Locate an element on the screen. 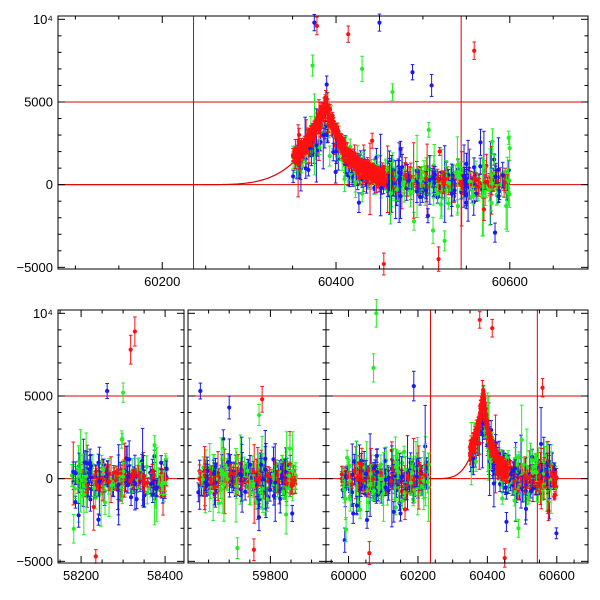 The width and height of the screenshot is (600, 600). y-tick-label: 10⁴ is located at coordinates (43, 19).